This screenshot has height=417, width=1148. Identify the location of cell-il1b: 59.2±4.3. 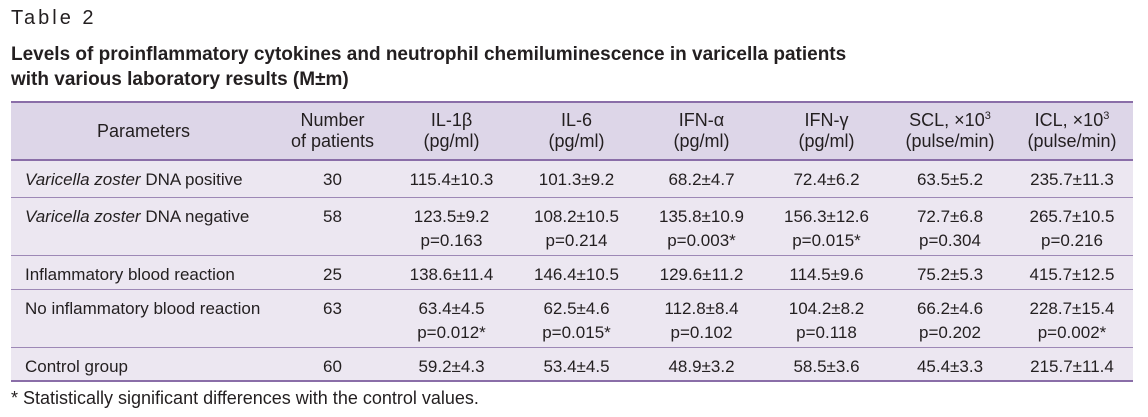
(451, 364).